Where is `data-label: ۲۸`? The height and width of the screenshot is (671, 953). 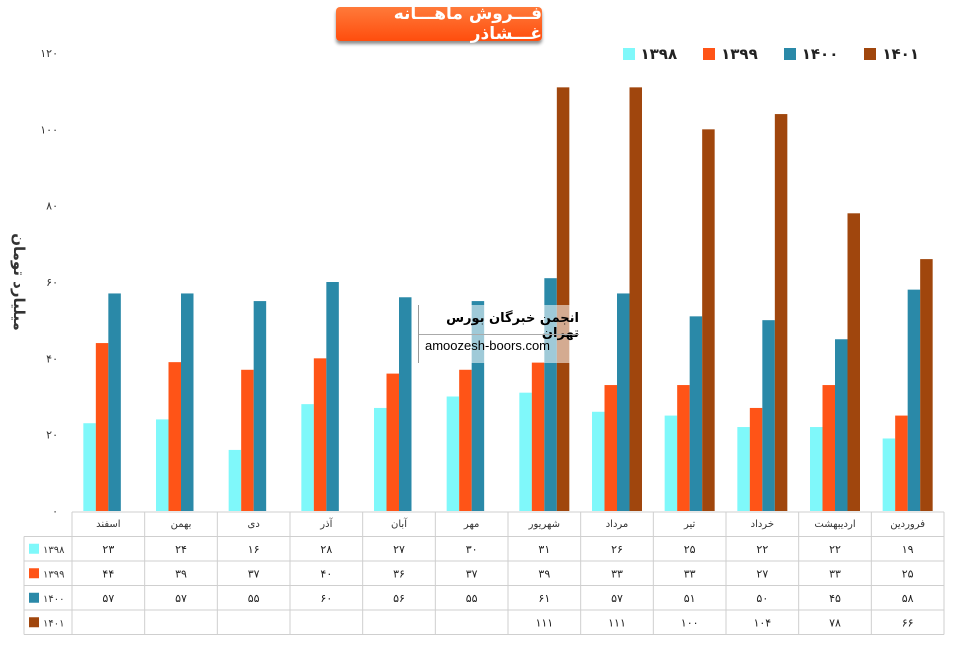 data-label: ۲۸ is located at coordinates (326, 549).